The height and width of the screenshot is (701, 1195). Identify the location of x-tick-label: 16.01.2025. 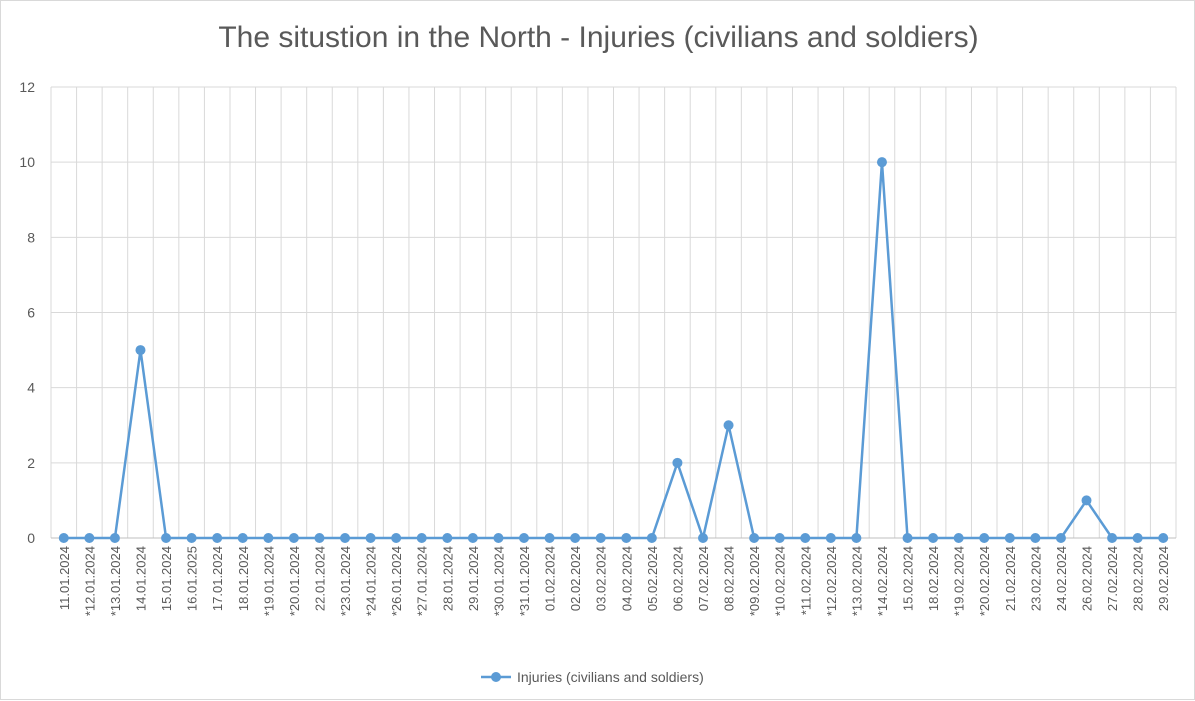
(192, 578).